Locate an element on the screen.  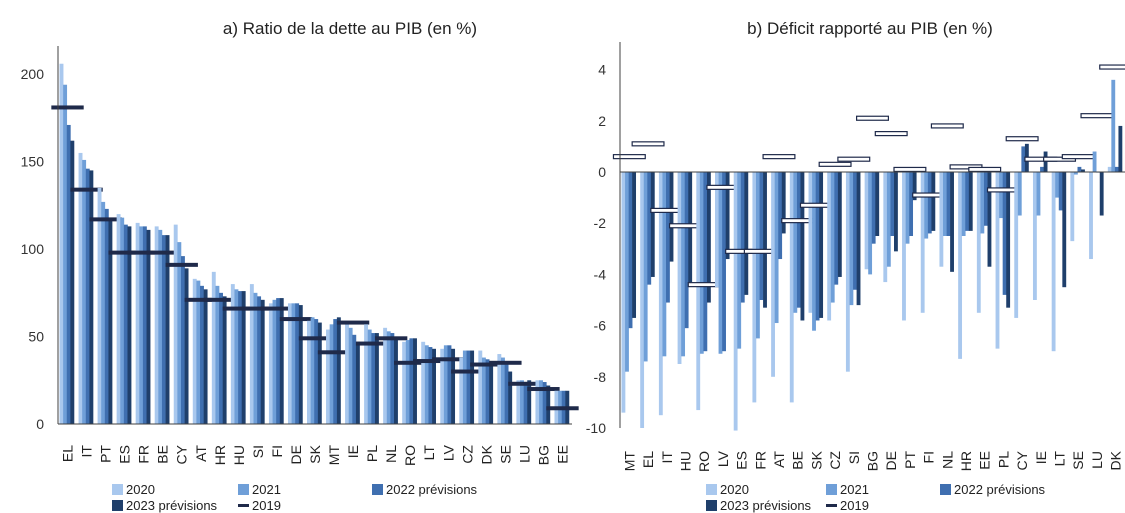
b-marker-2019-SI is located at coordinates (854, 159).